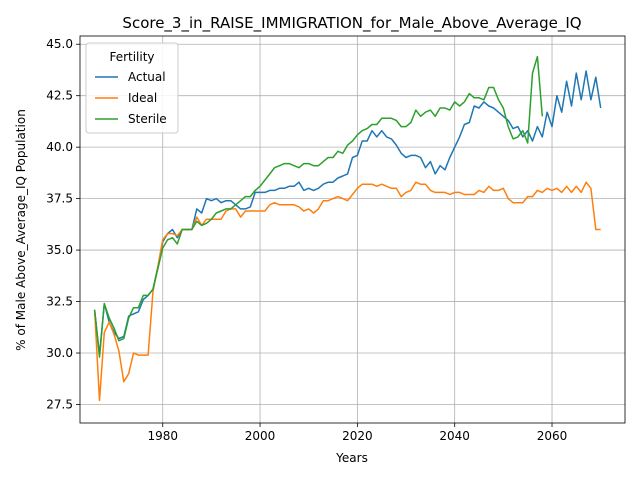 Image resolution: width=640 pixels, height=480 pixels. What do you see at coordinates (454, 436) in the screenshot?
I see `x-tick-label: 2040` at bounding box center [454, 436].